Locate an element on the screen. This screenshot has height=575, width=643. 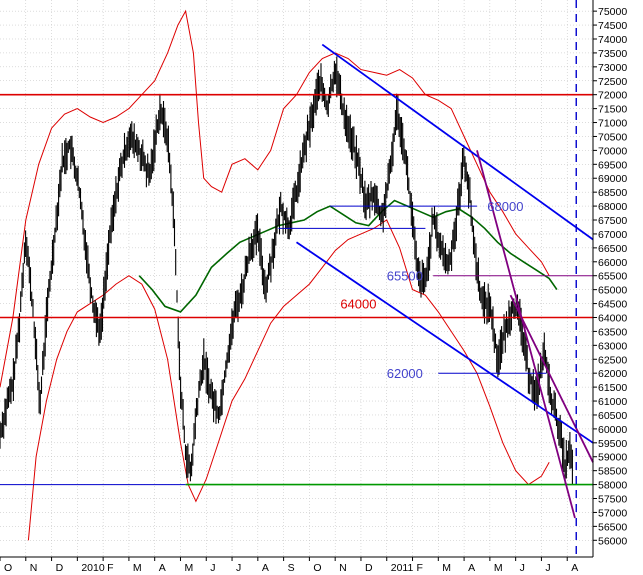
x-tick-label: 2010 is located at coordinates (93, 568).